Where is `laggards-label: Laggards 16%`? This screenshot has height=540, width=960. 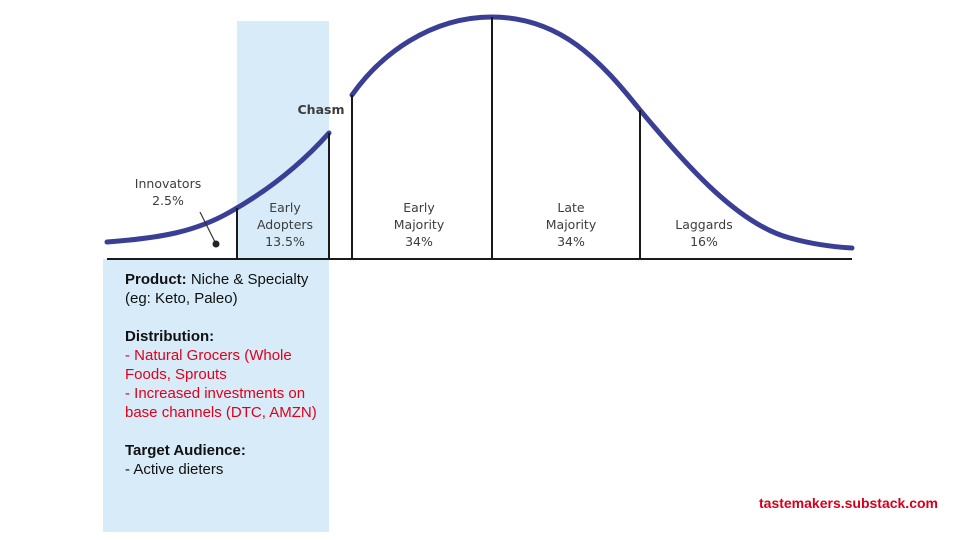
laggards-label: Laggards 16% is located at coordinates (704, 233).